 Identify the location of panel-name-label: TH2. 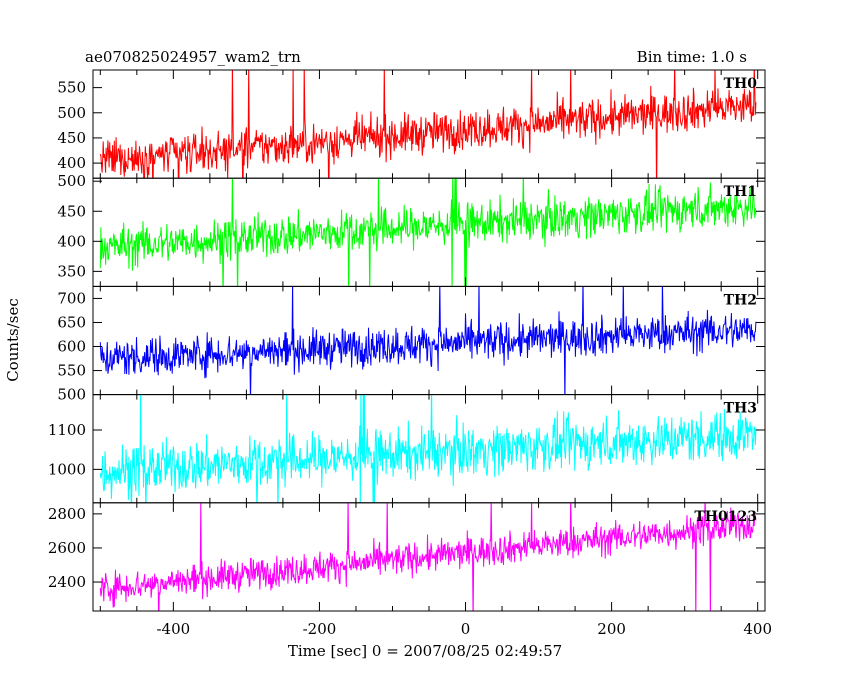
(740, 300).